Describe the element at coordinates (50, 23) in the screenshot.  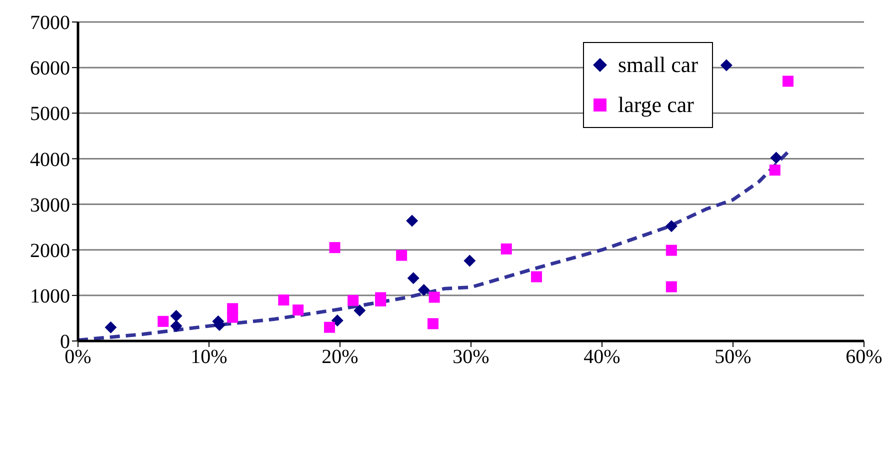
I see `y-tick-label: 7000` at that location.